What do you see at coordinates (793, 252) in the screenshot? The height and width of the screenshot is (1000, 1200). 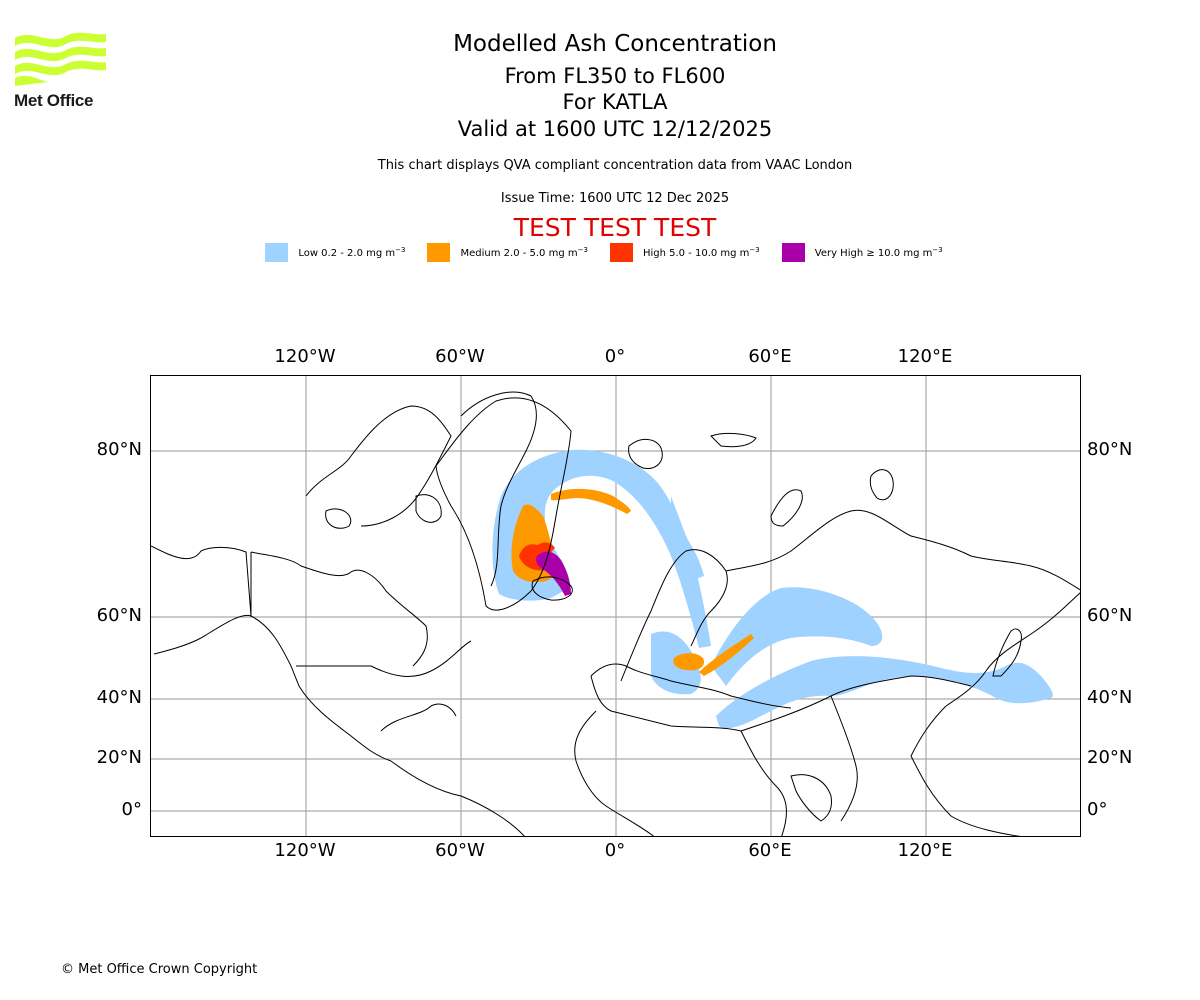 I see `legend-swatch-very-high` at bounding box center [793, 252].